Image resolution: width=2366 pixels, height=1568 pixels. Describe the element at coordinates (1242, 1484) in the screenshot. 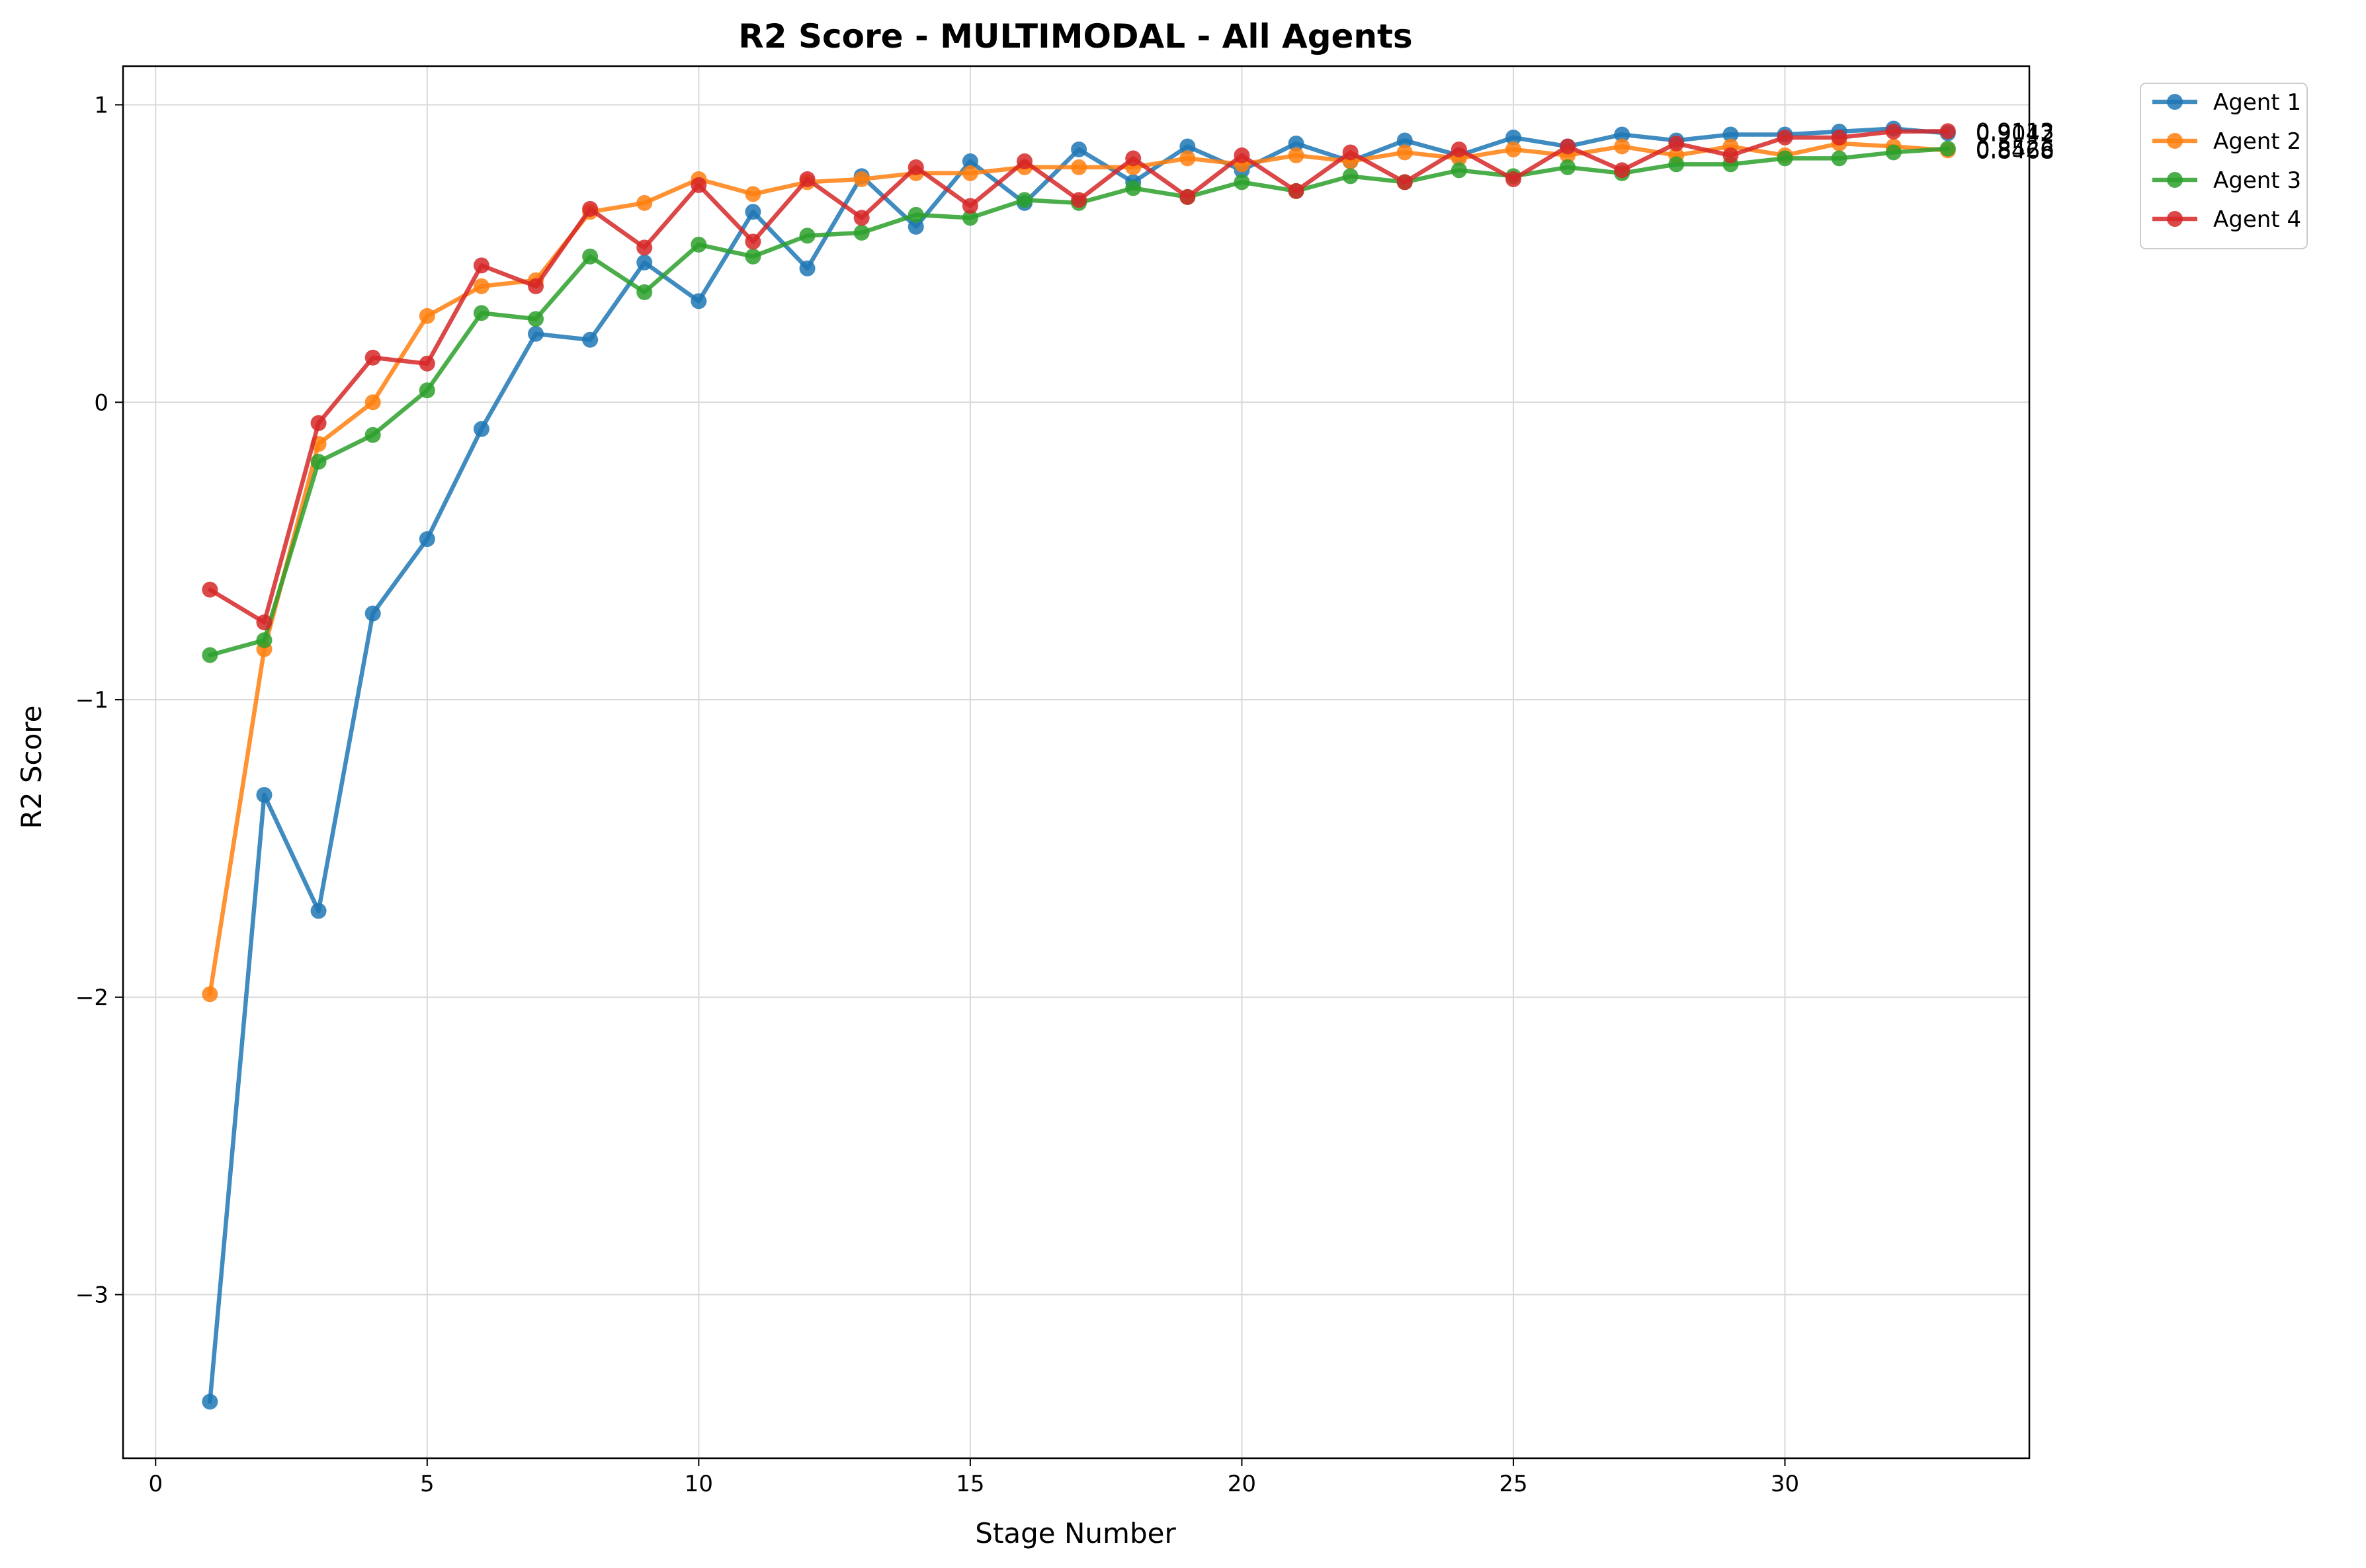

I see `x-tick-label: 20` at that location.